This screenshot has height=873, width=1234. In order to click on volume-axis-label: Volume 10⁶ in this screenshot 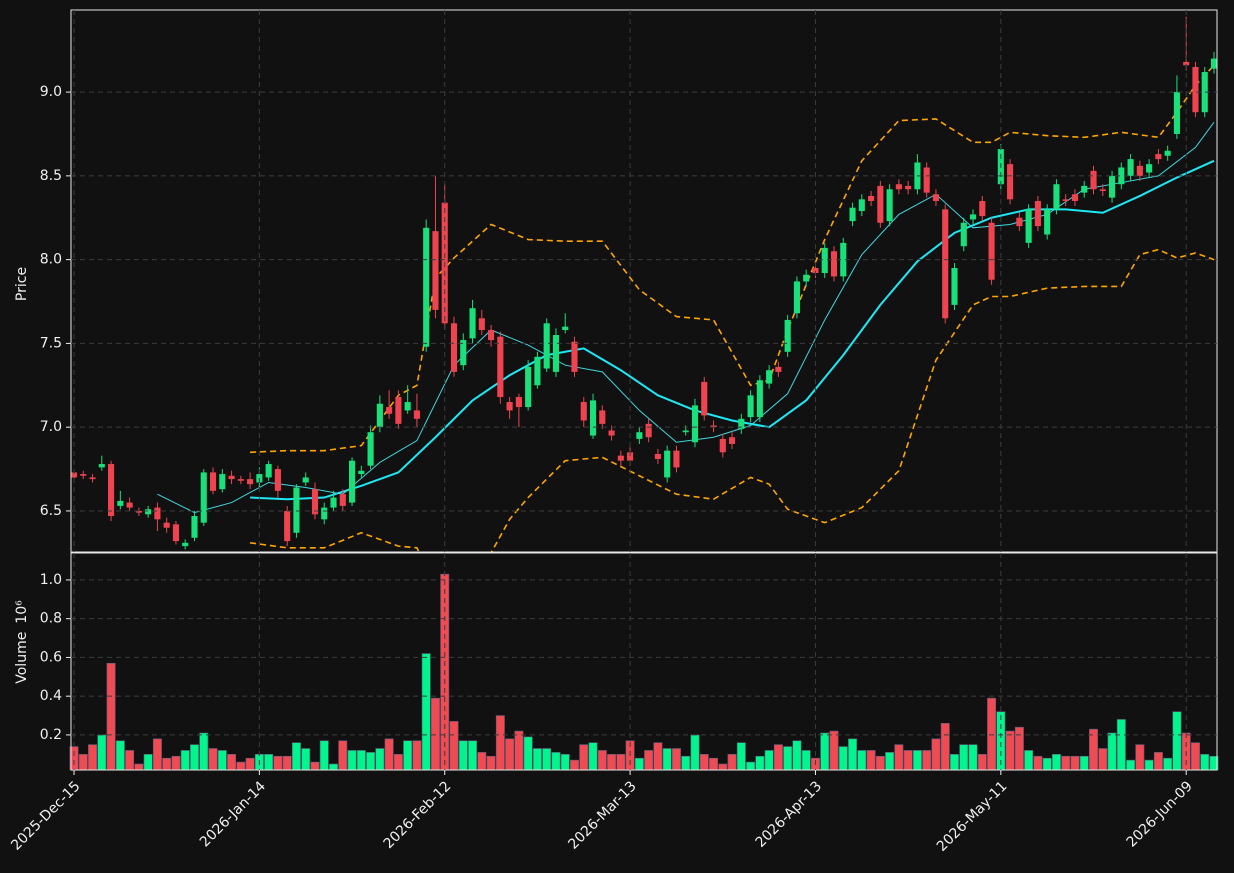, I will do `click(22, 642)`.